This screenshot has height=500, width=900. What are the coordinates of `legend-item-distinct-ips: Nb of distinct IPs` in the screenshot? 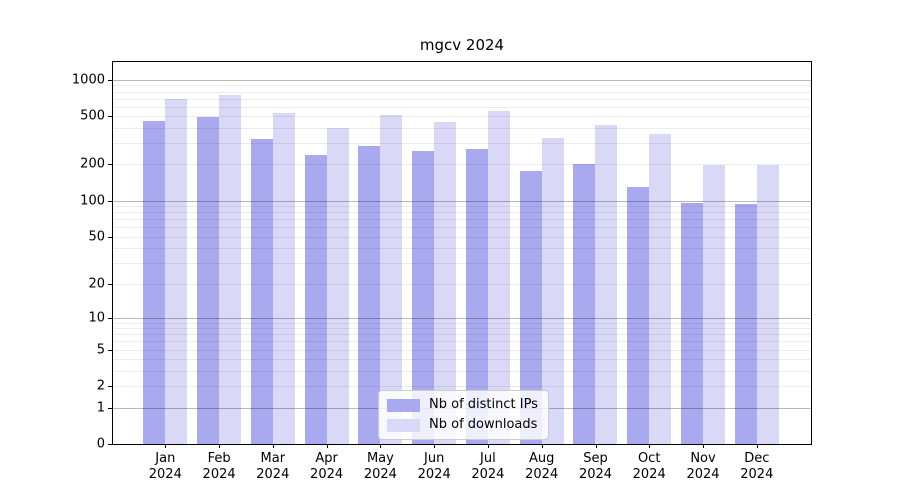 It's located at (462, 405).